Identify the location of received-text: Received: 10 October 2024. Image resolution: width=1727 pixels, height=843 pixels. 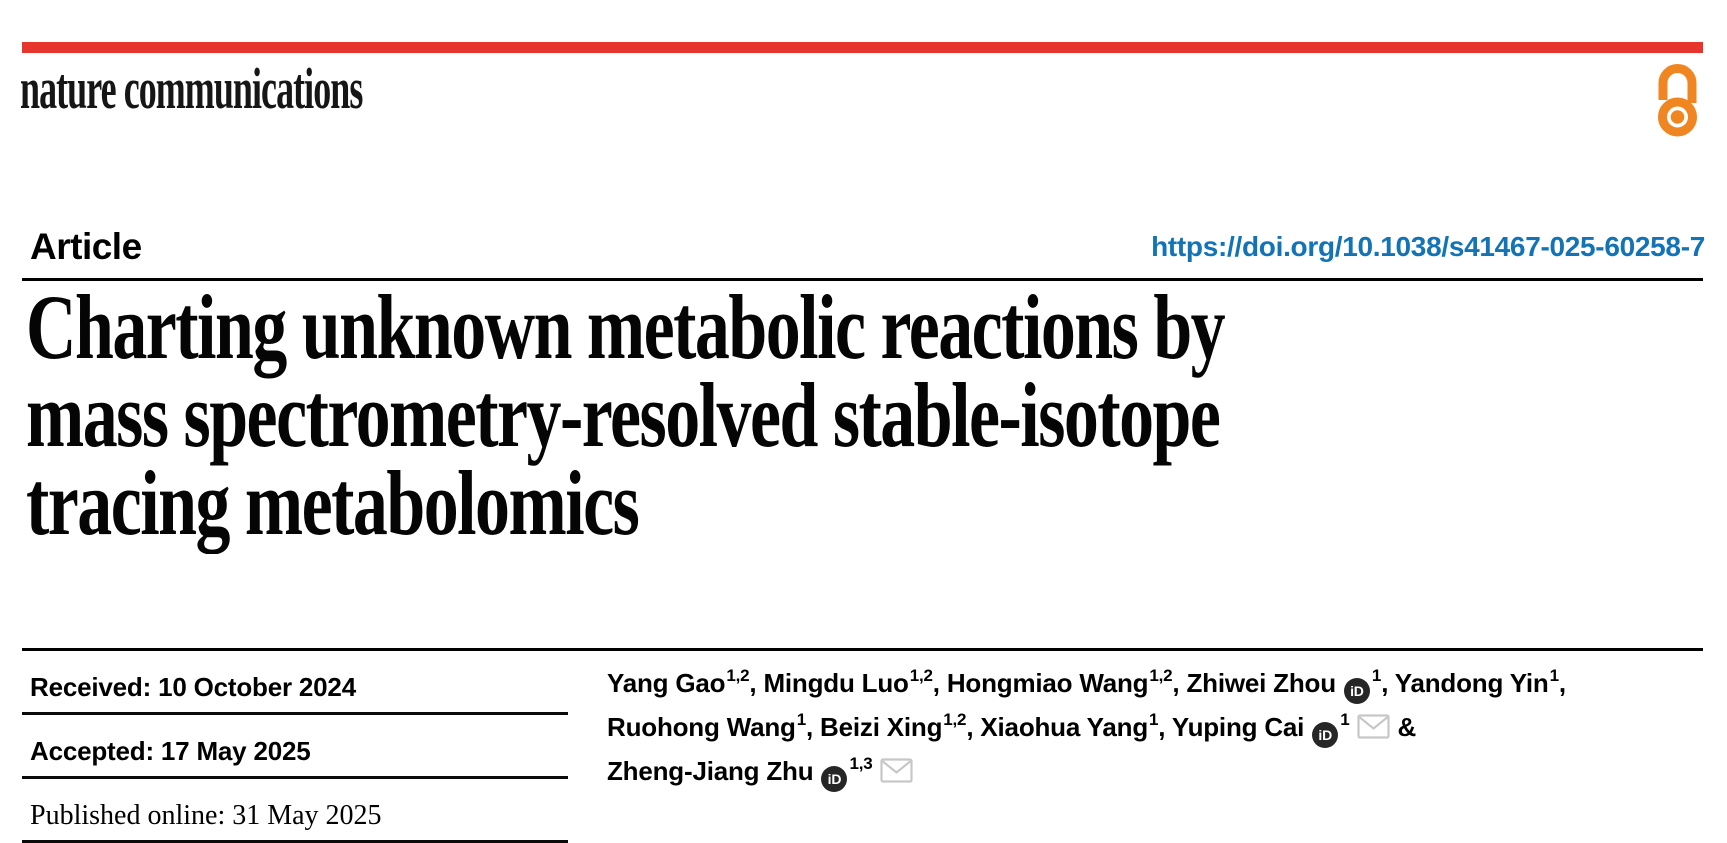
(193, 687).